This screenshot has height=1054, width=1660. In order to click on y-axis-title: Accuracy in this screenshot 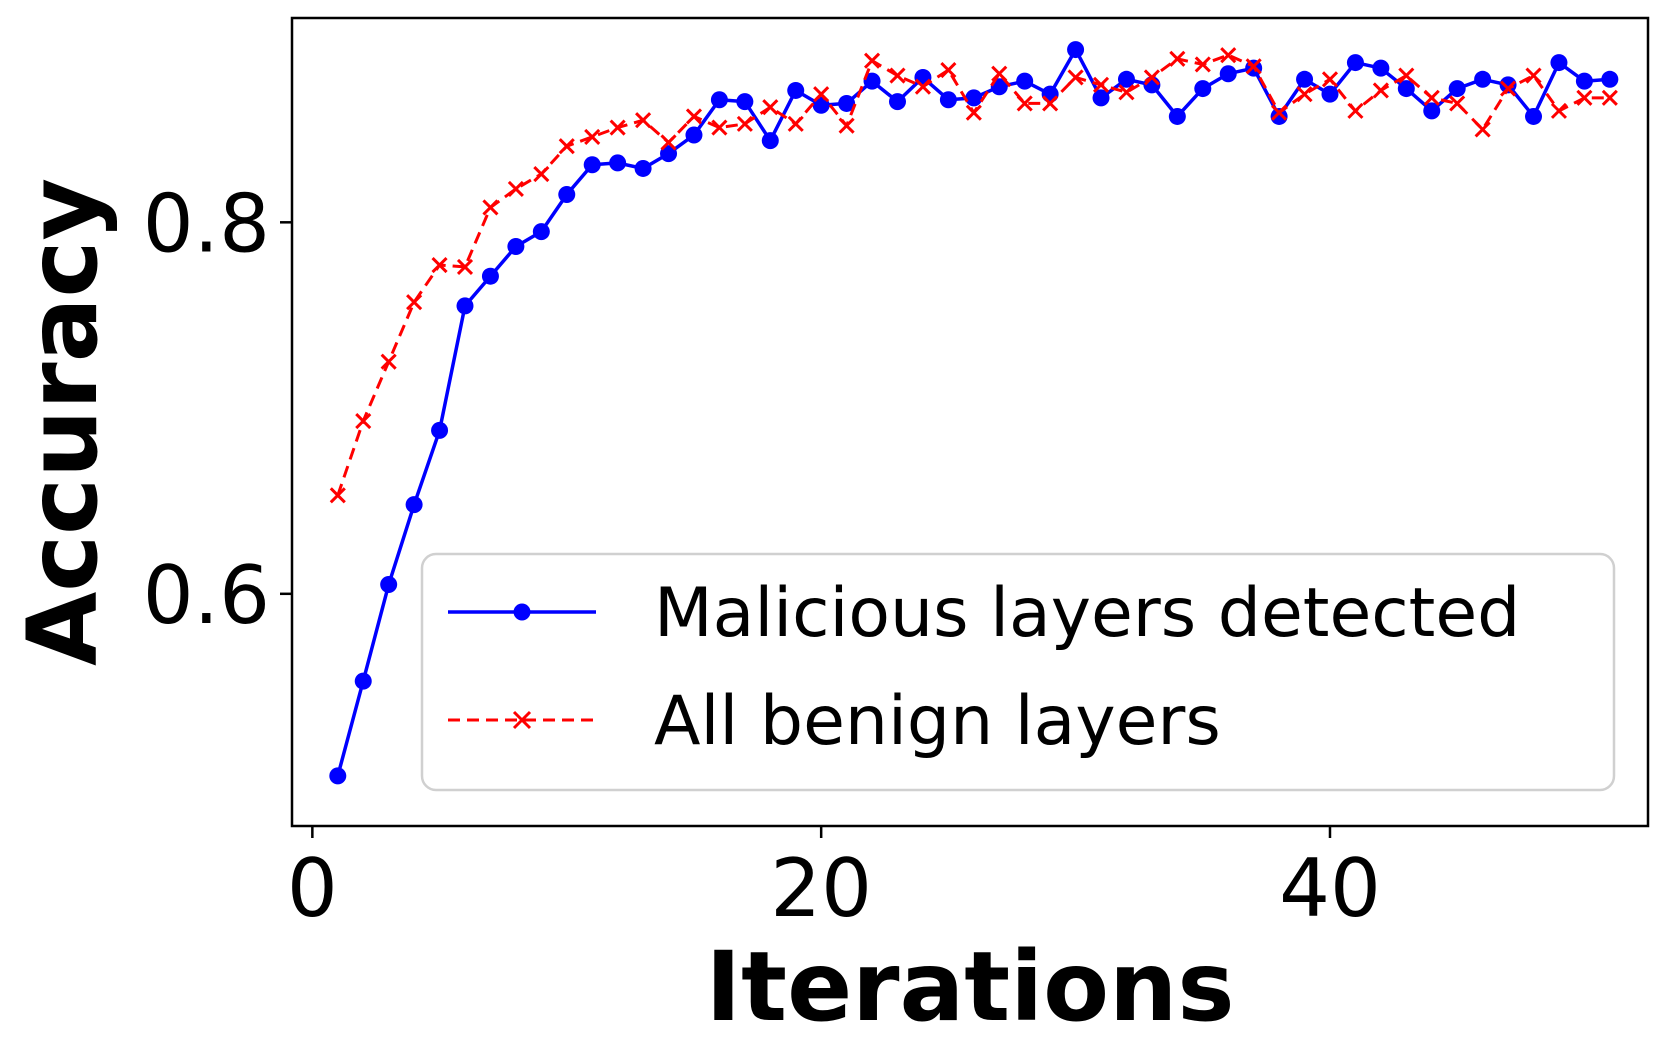, I will do `click(63, 422)`.